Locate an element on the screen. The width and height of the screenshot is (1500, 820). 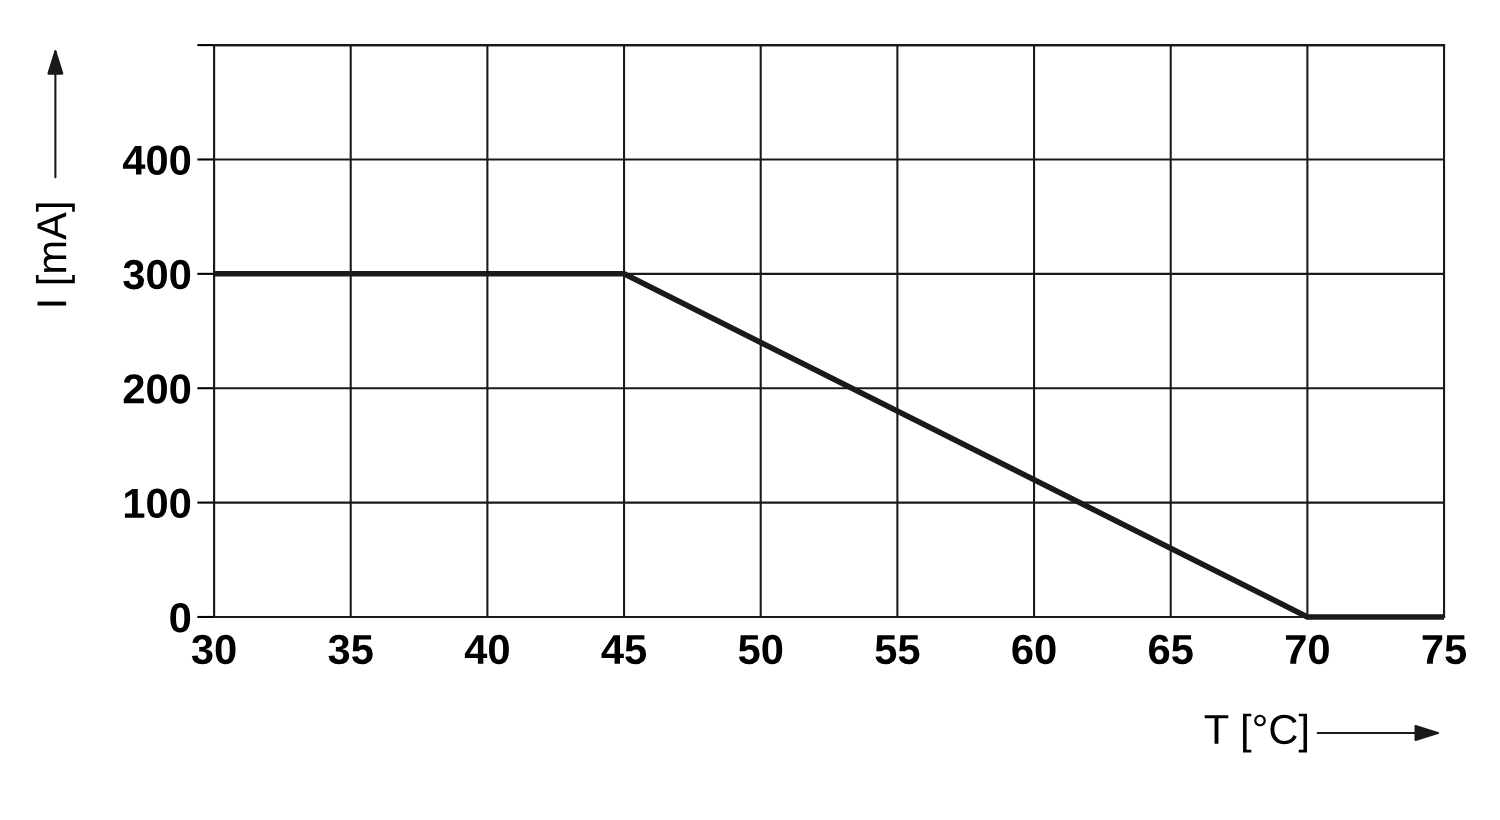
x-tick-label: 70 is located at coordinates (1307, 649).